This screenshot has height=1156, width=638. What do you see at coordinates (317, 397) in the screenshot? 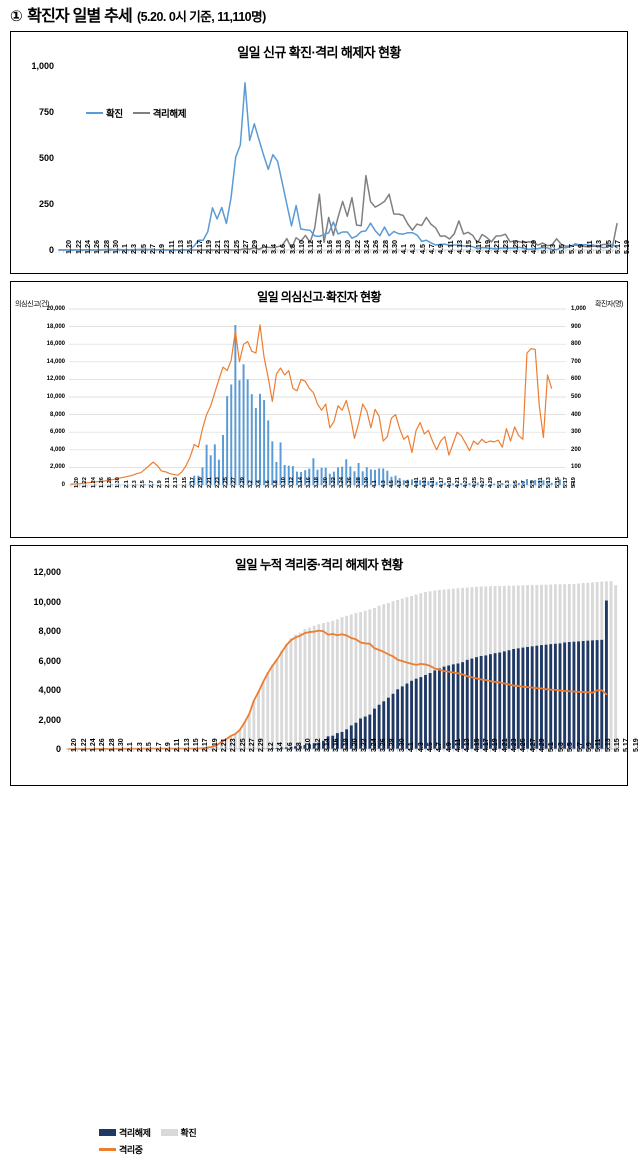
I see `chart-2-plot-area` at bounding box center [317, 397].